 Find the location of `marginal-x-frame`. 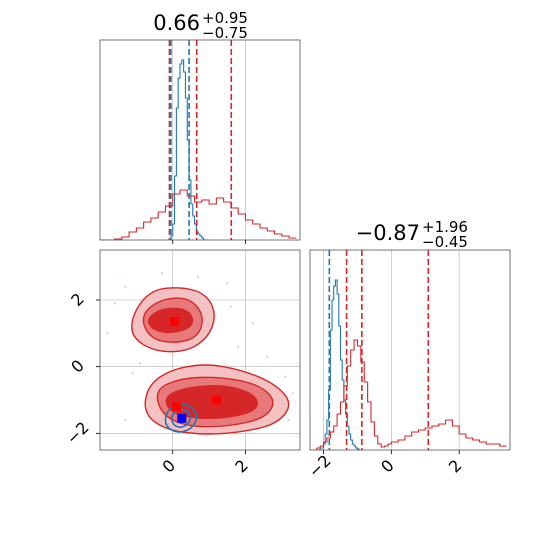

marginal-x-frame is located at coordinates (200, 140).